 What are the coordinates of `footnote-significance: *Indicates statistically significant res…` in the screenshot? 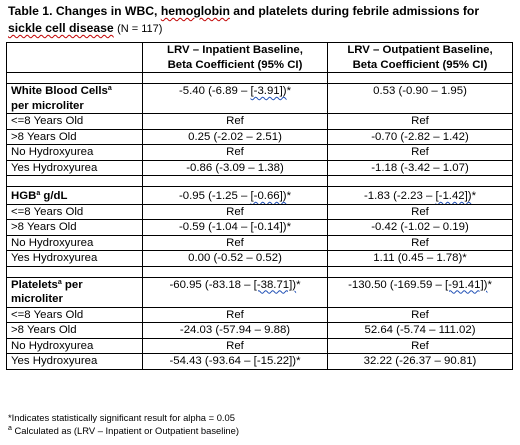 It's located at (121, 417).